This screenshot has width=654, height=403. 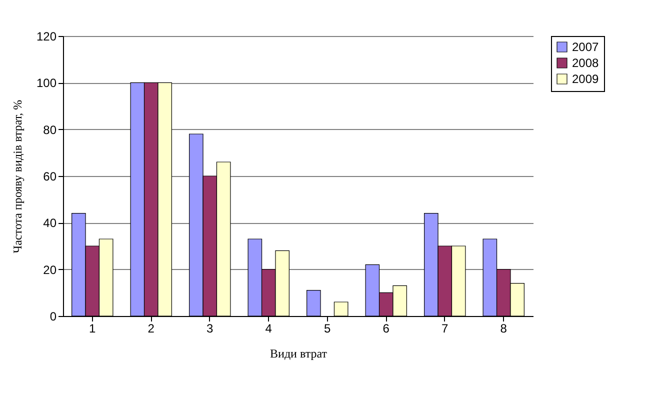 I want to click on x-axis-title: Види втрат, so click(x=299, y=353).